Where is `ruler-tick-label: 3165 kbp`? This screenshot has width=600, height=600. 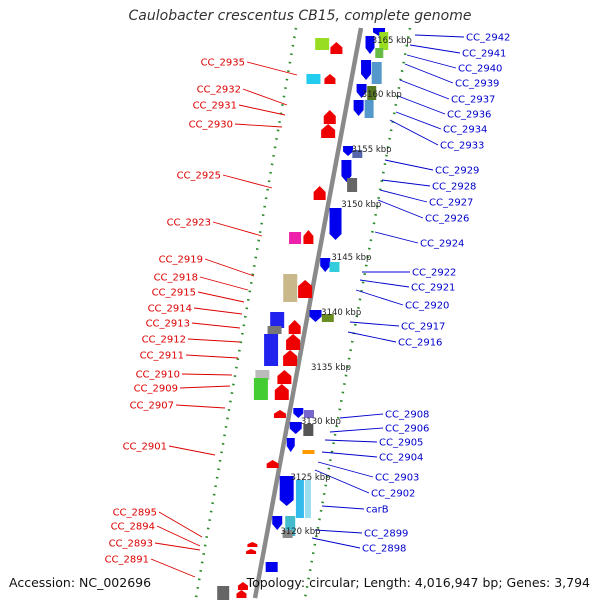 ruler-tick-label: 3165 kbp is located at coordinates (392, 41).